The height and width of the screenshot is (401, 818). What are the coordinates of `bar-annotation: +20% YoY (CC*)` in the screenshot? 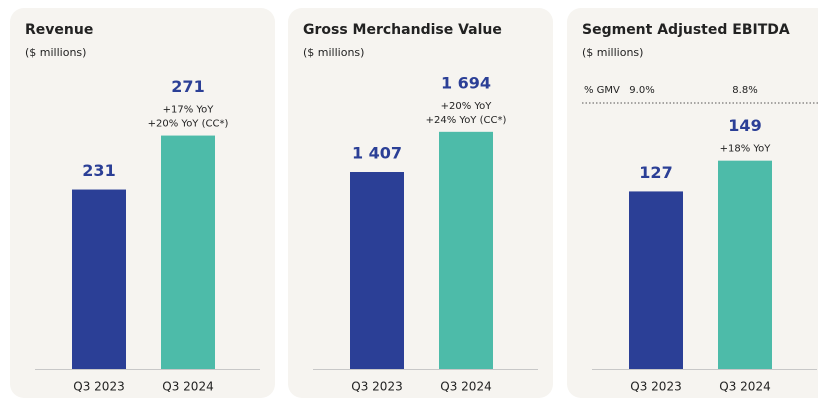 It's located at (188, 124).